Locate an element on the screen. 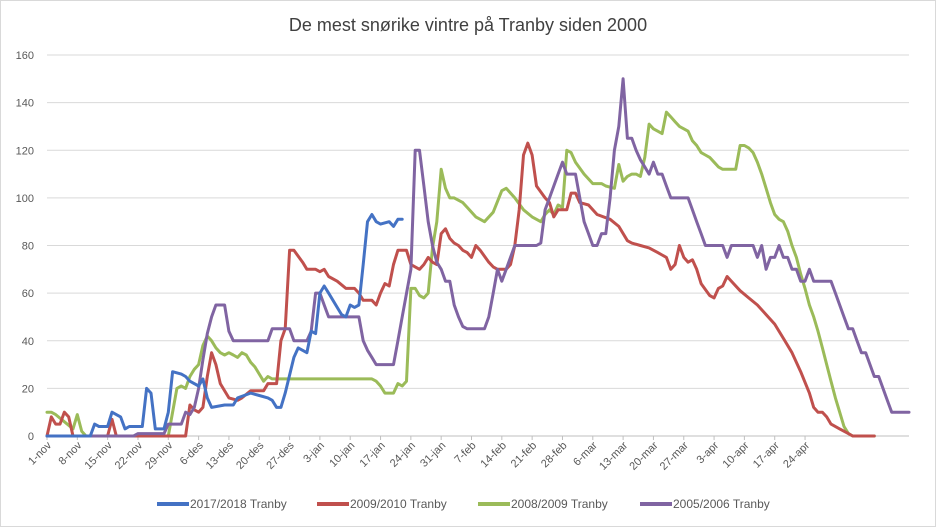 The width and height of the screenshot is (936, 527). x-tick-label: 28-feb is located at coordinates (554, 455).